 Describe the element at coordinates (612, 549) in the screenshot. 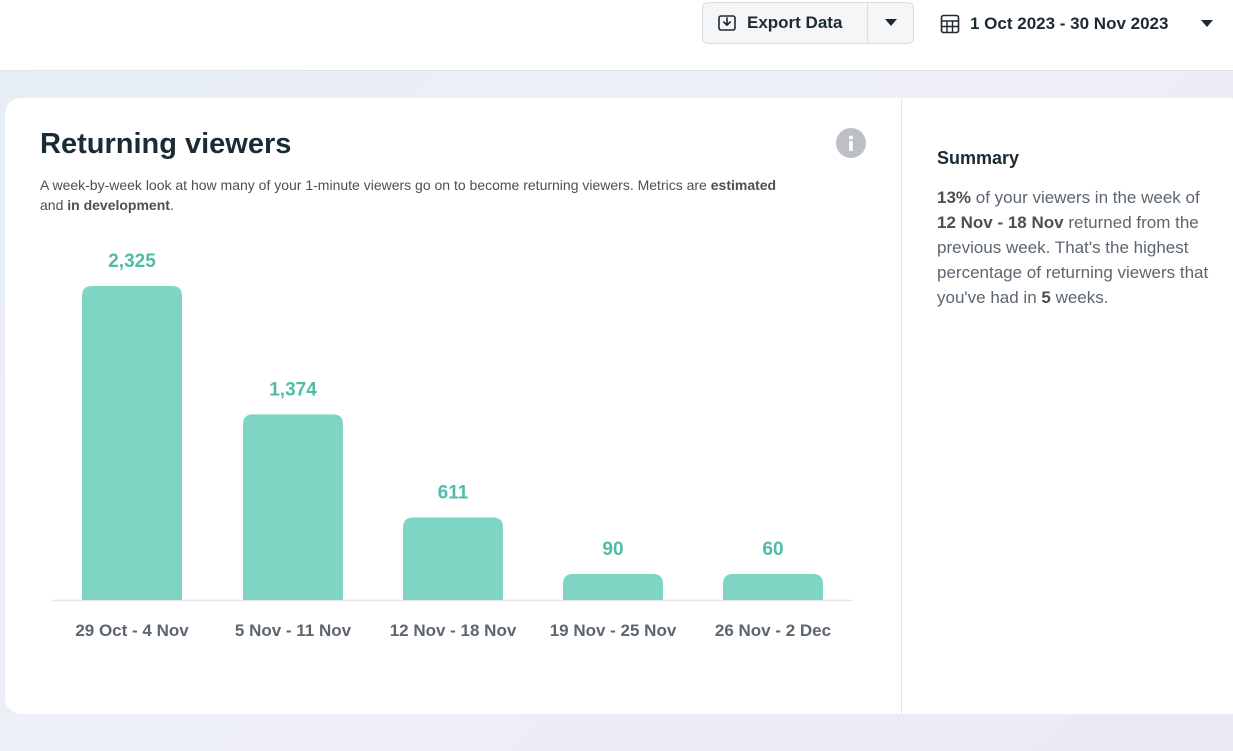

I see `bar-value-label: 90` at that location.